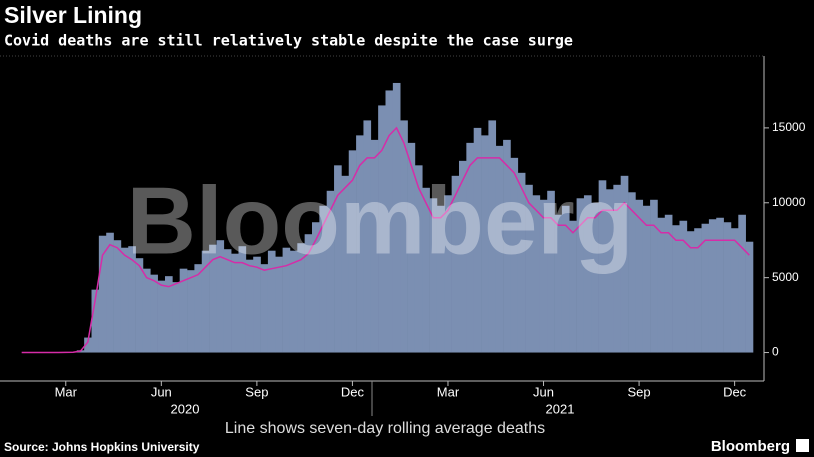  What do you see at coordinates (185, 408) in the screenshot?
I see `year-label: 2020` at bounding box center [185, 408].